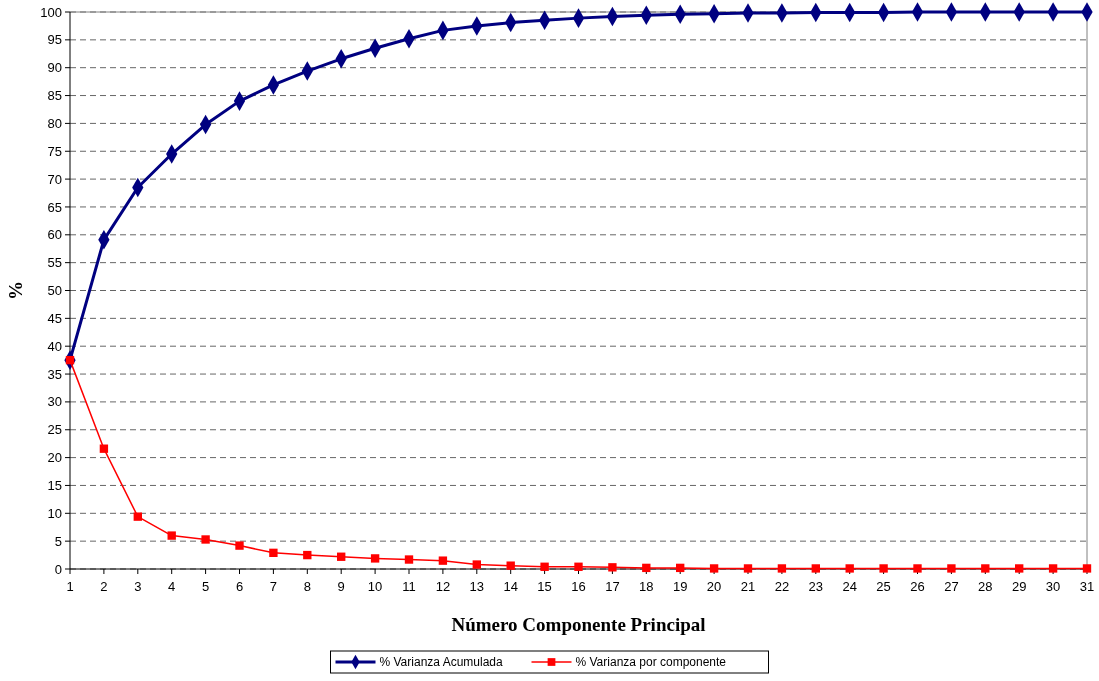 The width and height of the screenshot is (1099, 681). Describe the element at coordinates (341, 586) in the screenshot. I see `x-tick-label: 9` at that location.